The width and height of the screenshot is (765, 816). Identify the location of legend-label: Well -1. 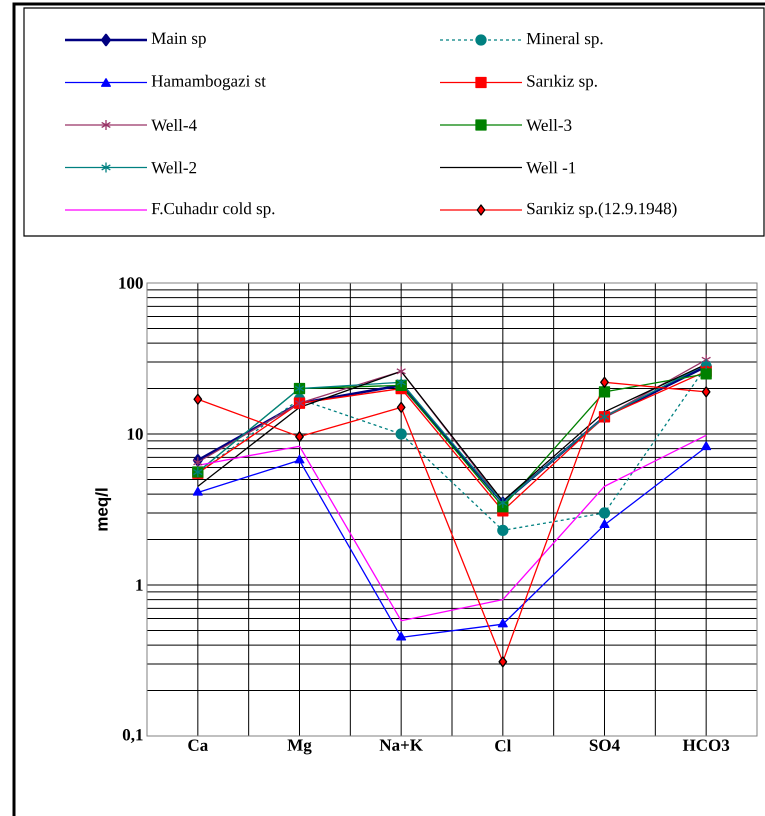
(551, 167).